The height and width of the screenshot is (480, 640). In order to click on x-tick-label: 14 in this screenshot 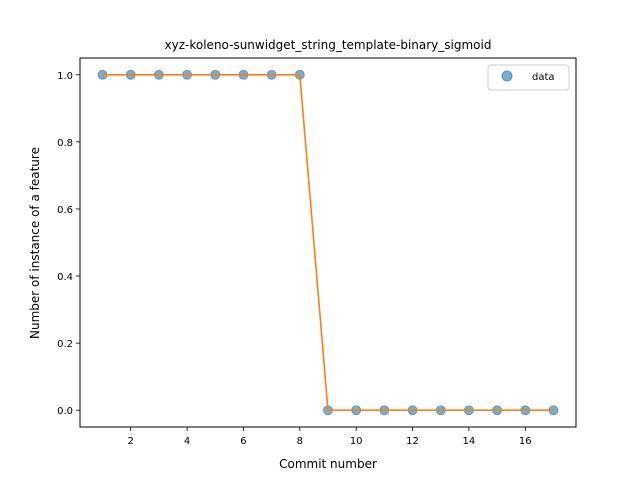, I will do `click(469, 441)`.